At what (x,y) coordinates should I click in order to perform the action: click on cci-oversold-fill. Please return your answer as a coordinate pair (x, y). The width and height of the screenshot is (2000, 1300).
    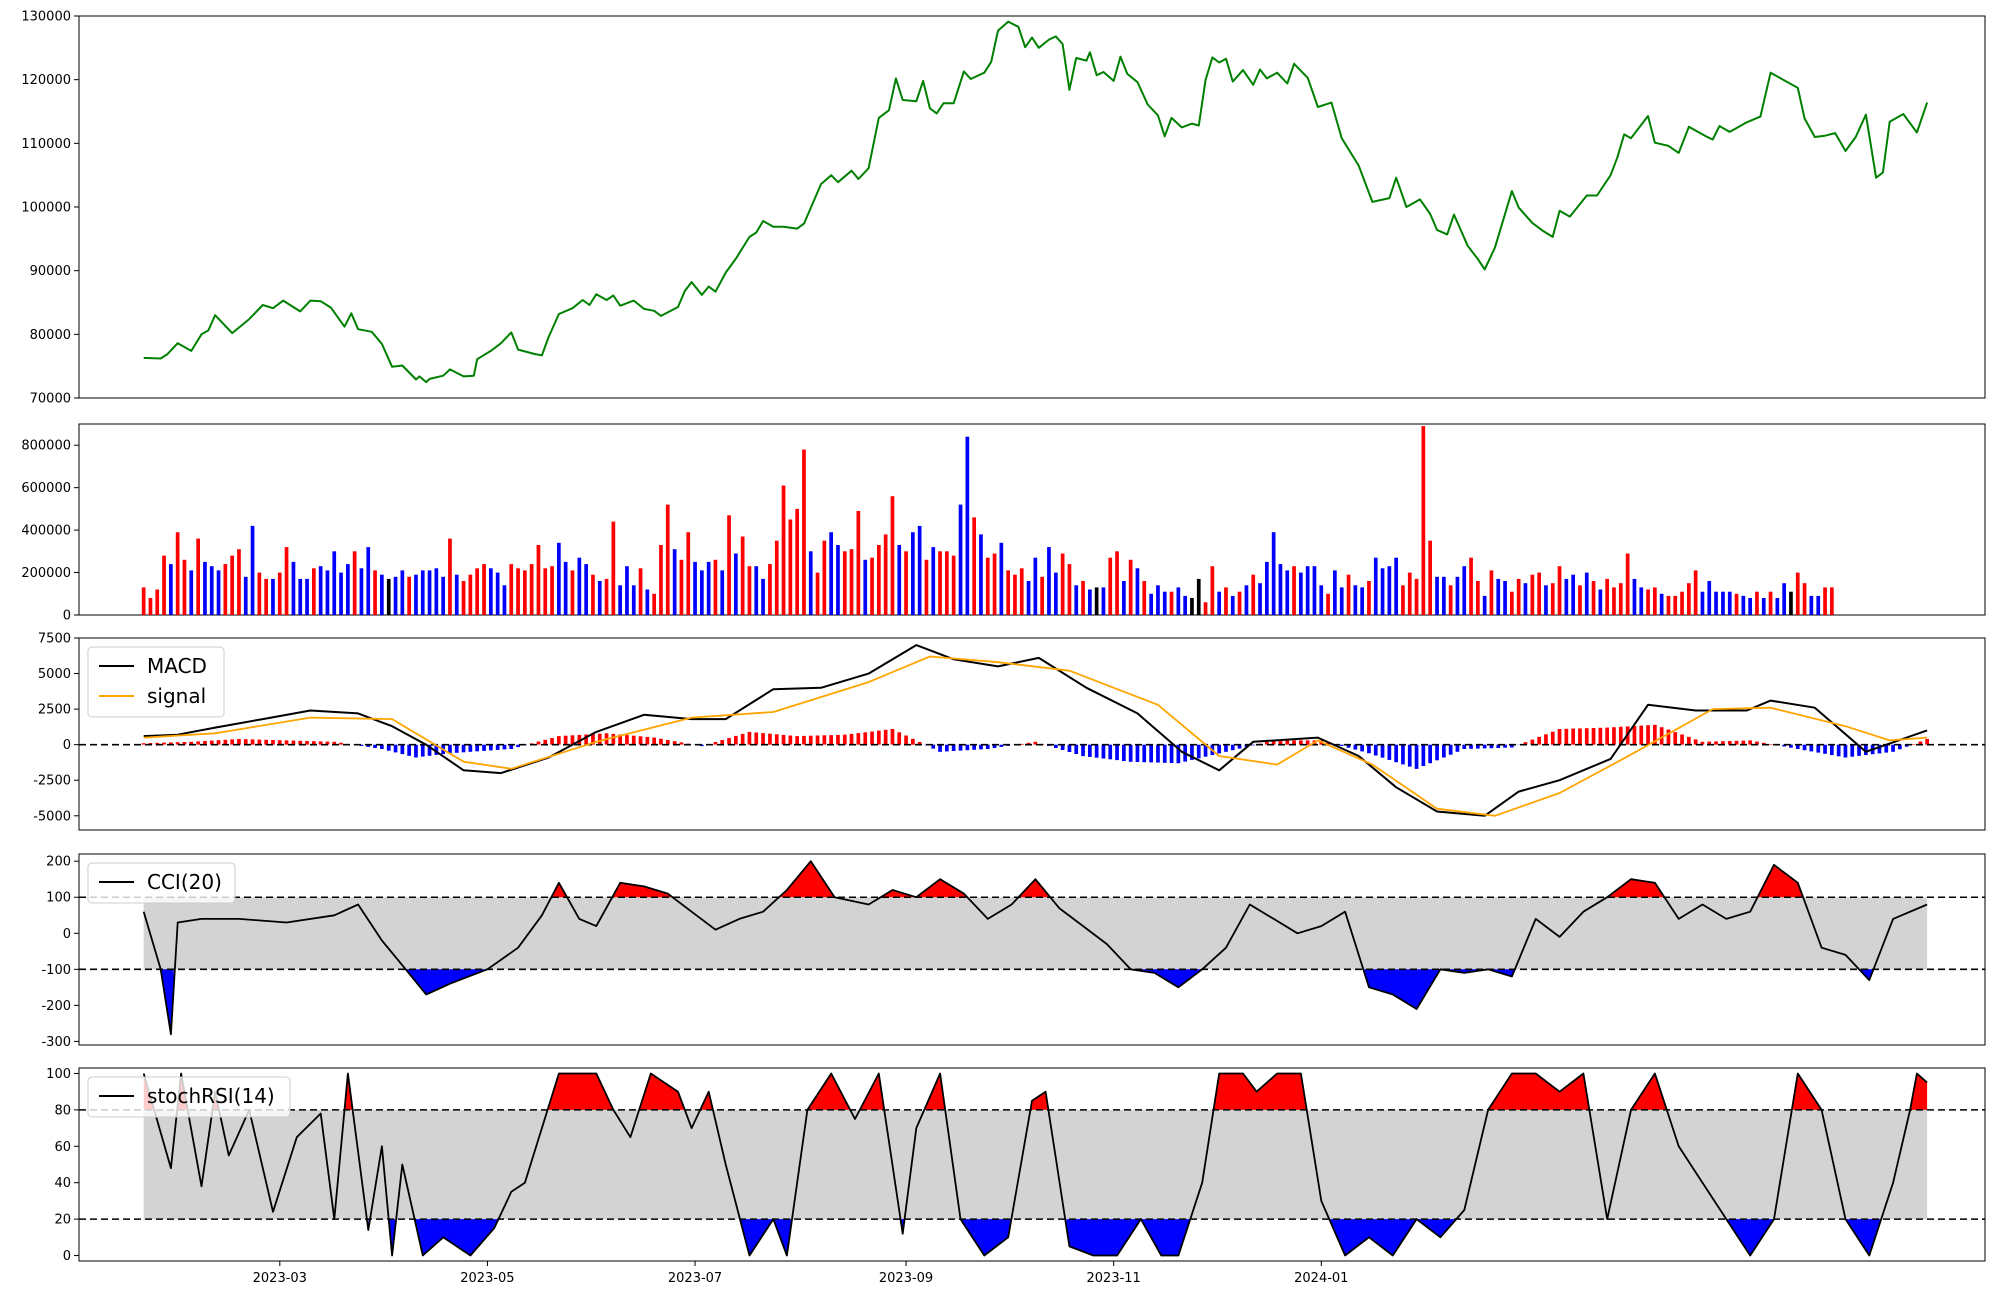
    Looking at the image, I should click on (1166, 978).